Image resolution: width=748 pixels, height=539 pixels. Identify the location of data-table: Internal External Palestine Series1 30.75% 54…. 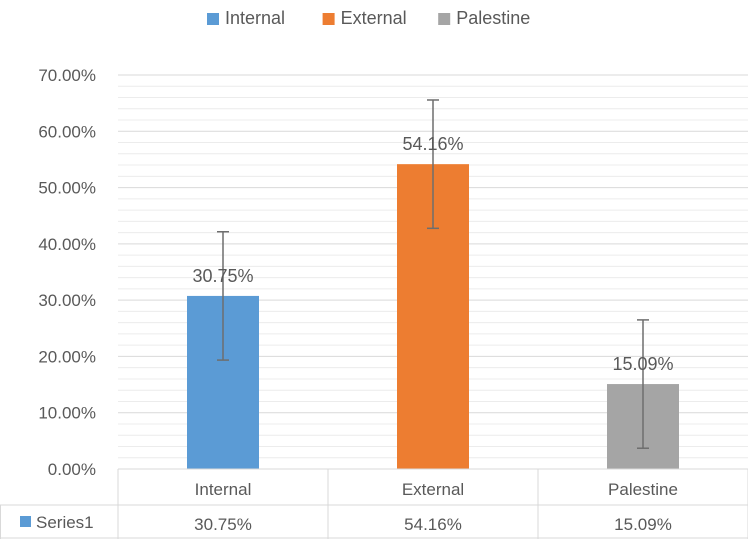
(374, 503).